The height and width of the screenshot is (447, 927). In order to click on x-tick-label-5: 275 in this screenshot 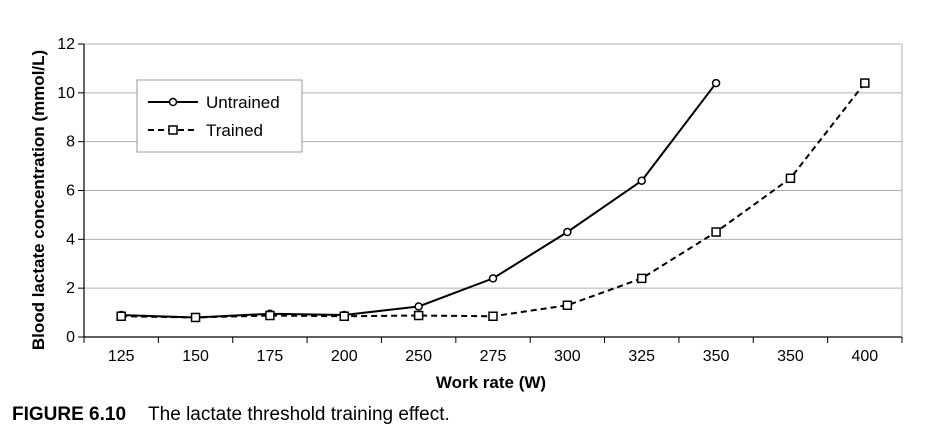, I will do `click(493, 356)`.